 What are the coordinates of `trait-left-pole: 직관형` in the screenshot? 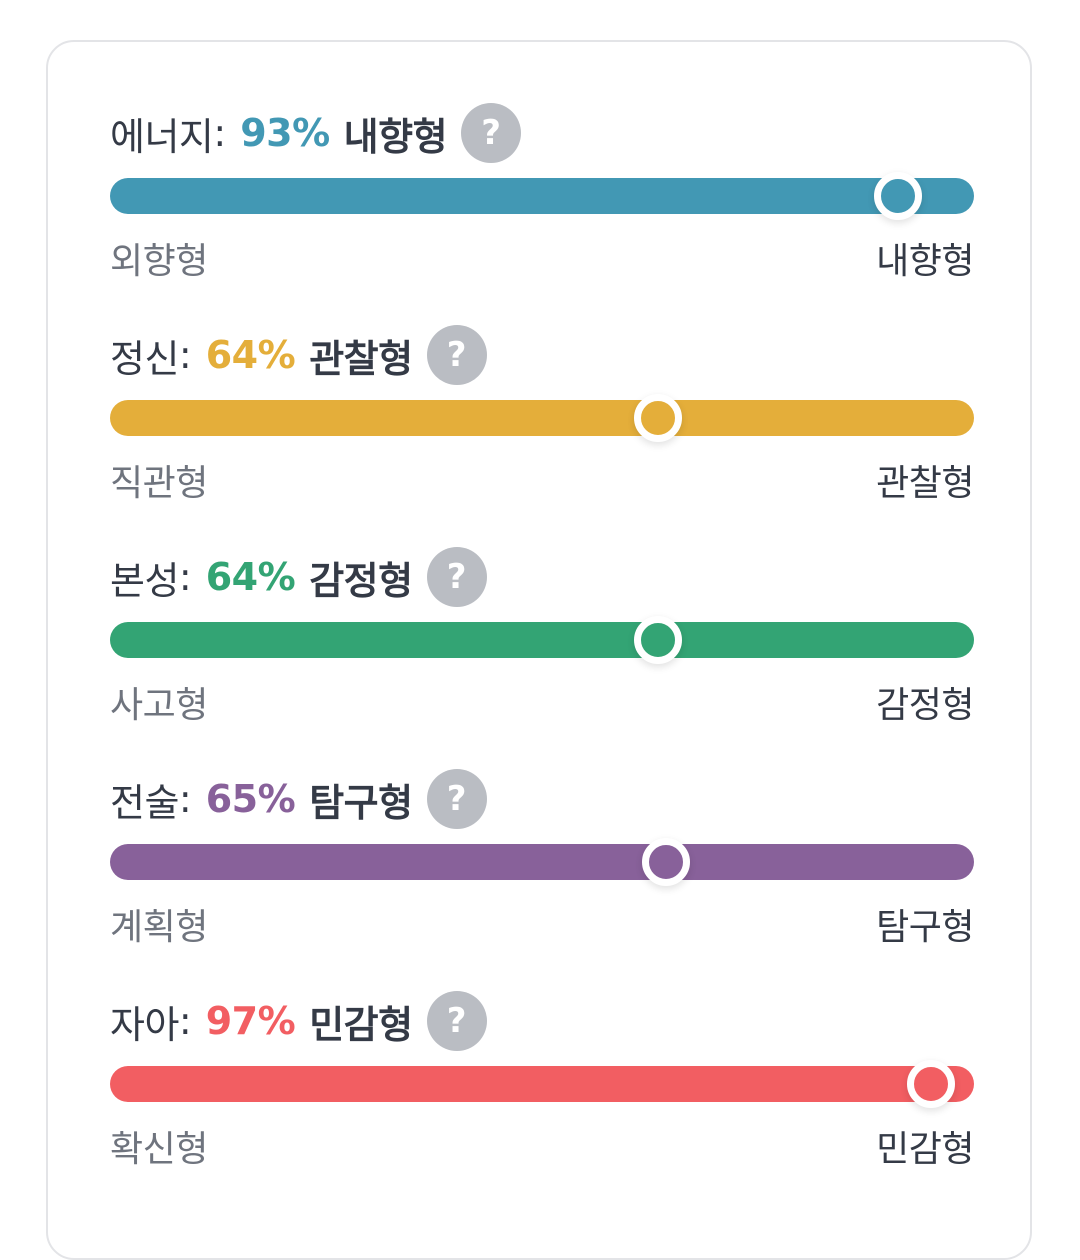 It's located at (159, 483).